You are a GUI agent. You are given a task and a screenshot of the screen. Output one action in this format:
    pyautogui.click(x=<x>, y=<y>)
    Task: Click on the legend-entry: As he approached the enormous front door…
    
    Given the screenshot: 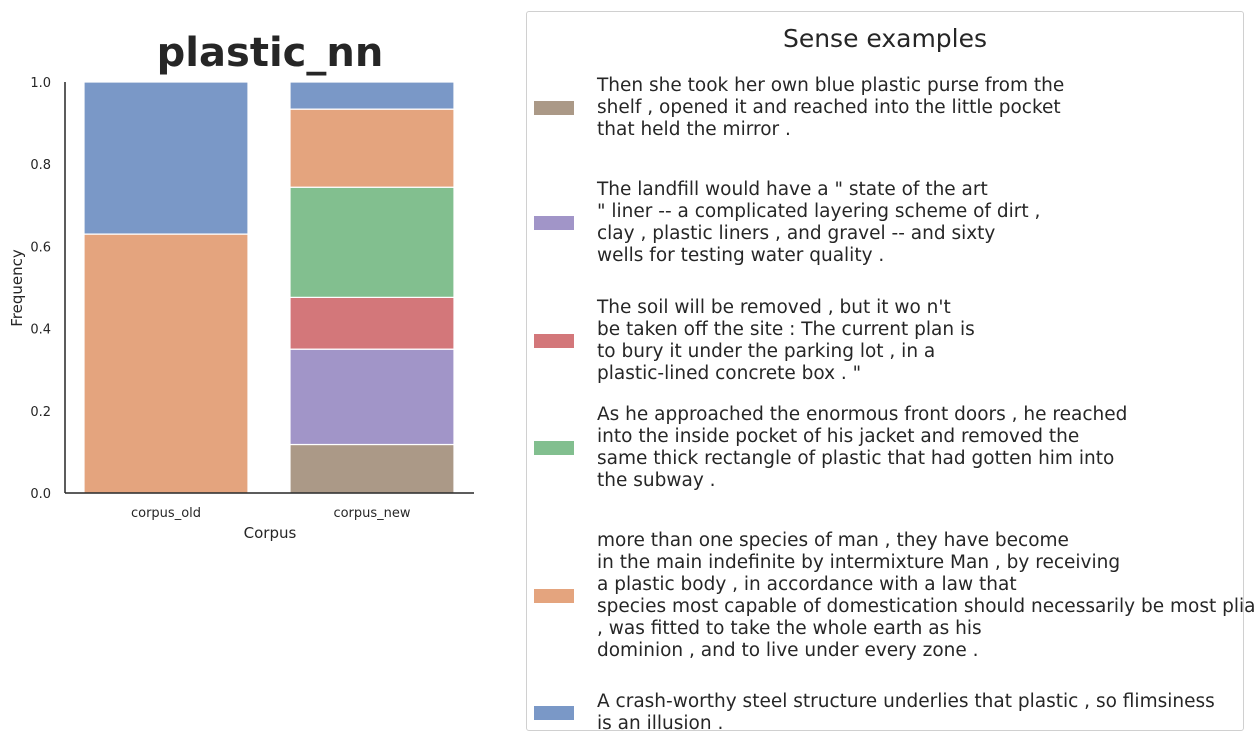 What is the action you would take?
    pyautogui.click(x=886, y=448)
    